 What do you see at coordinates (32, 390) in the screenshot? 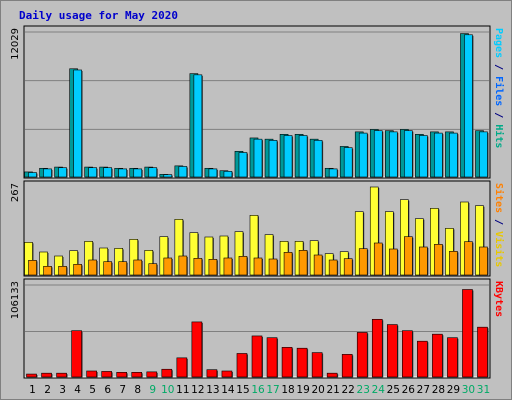
I see `x-tick-label: 1` at bounding box center [32, 390].